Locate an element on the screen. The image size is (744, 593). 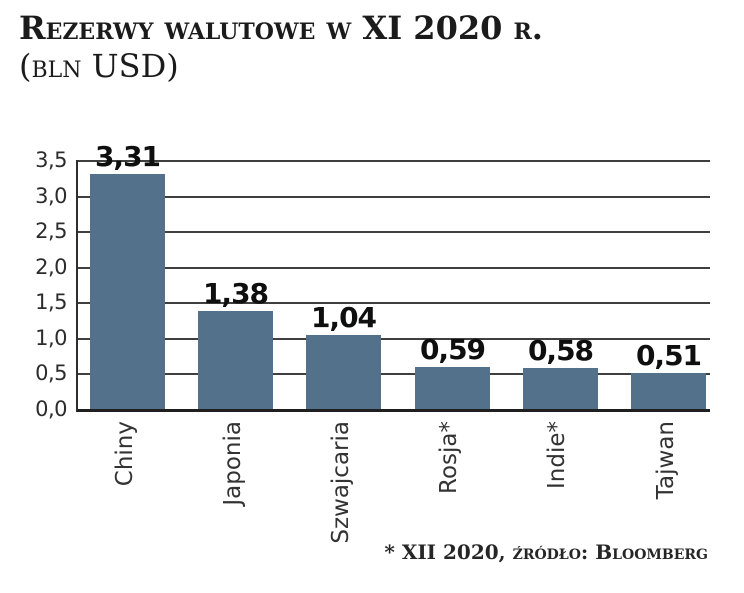
category-label: Japonia is located at coordinates (233, 463).